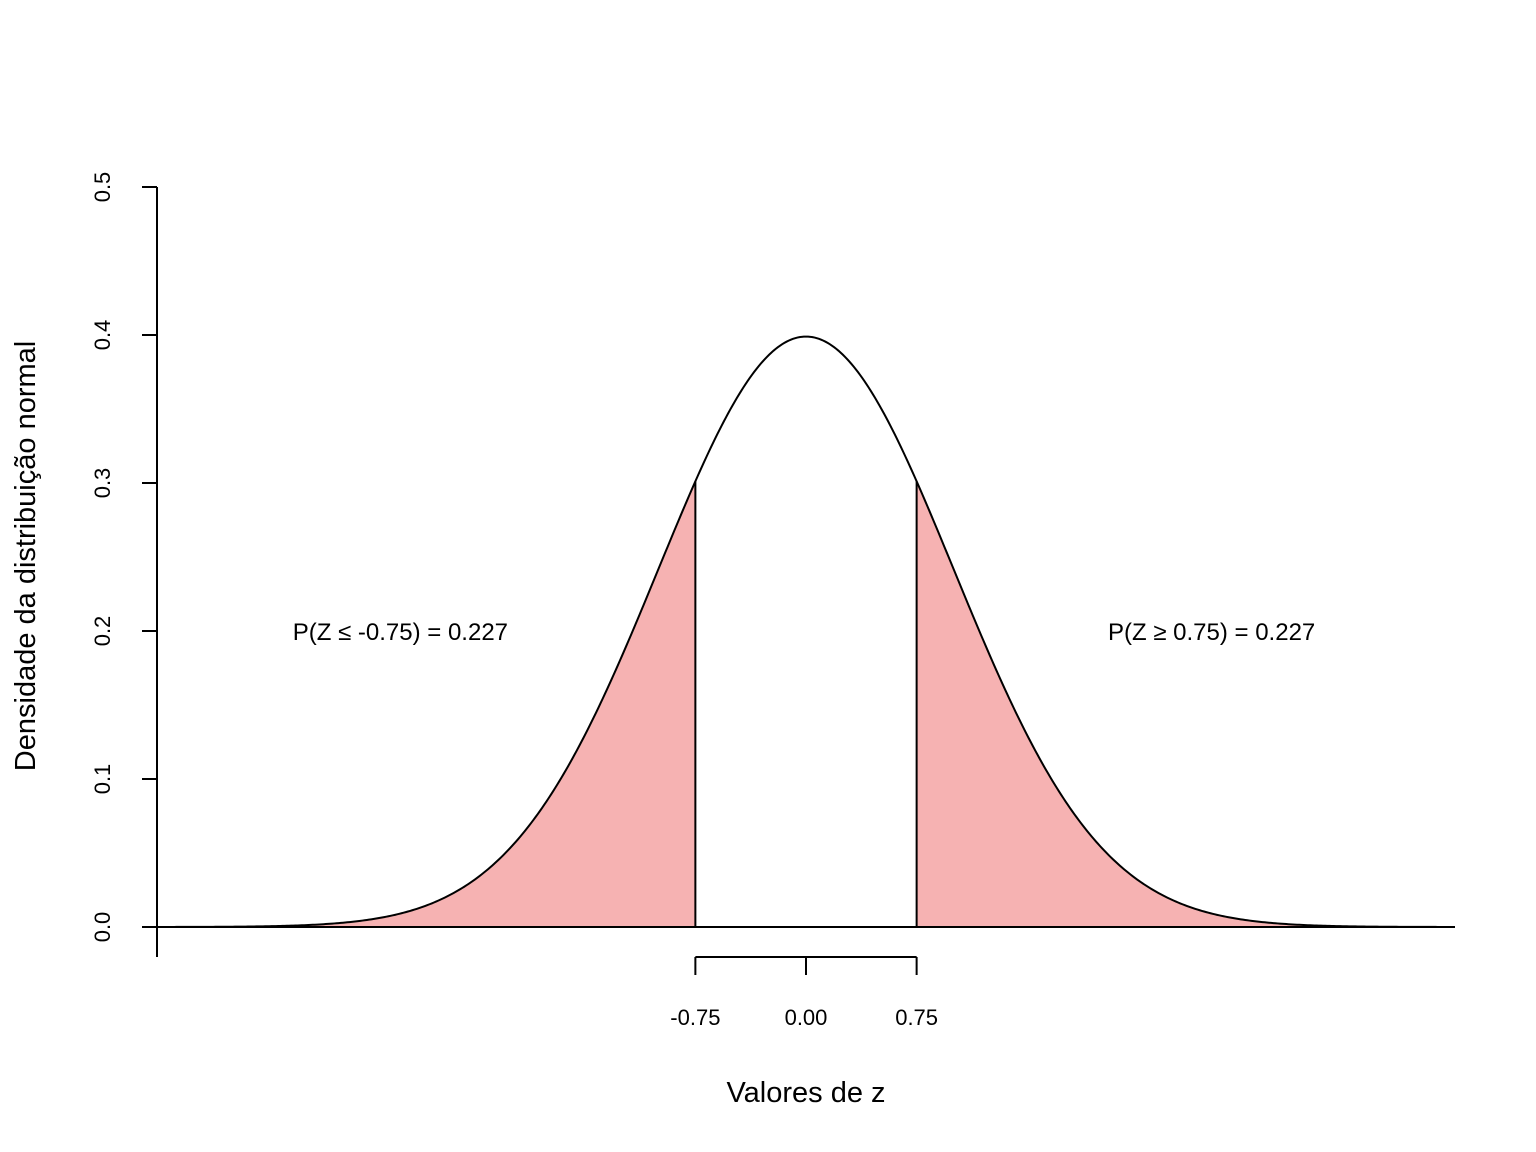 This screenshot has height=1152, width=1536. Describe the element at coordinates (102, 187) in the screenshot. I see `y-tick-label: 0.5` at that location.